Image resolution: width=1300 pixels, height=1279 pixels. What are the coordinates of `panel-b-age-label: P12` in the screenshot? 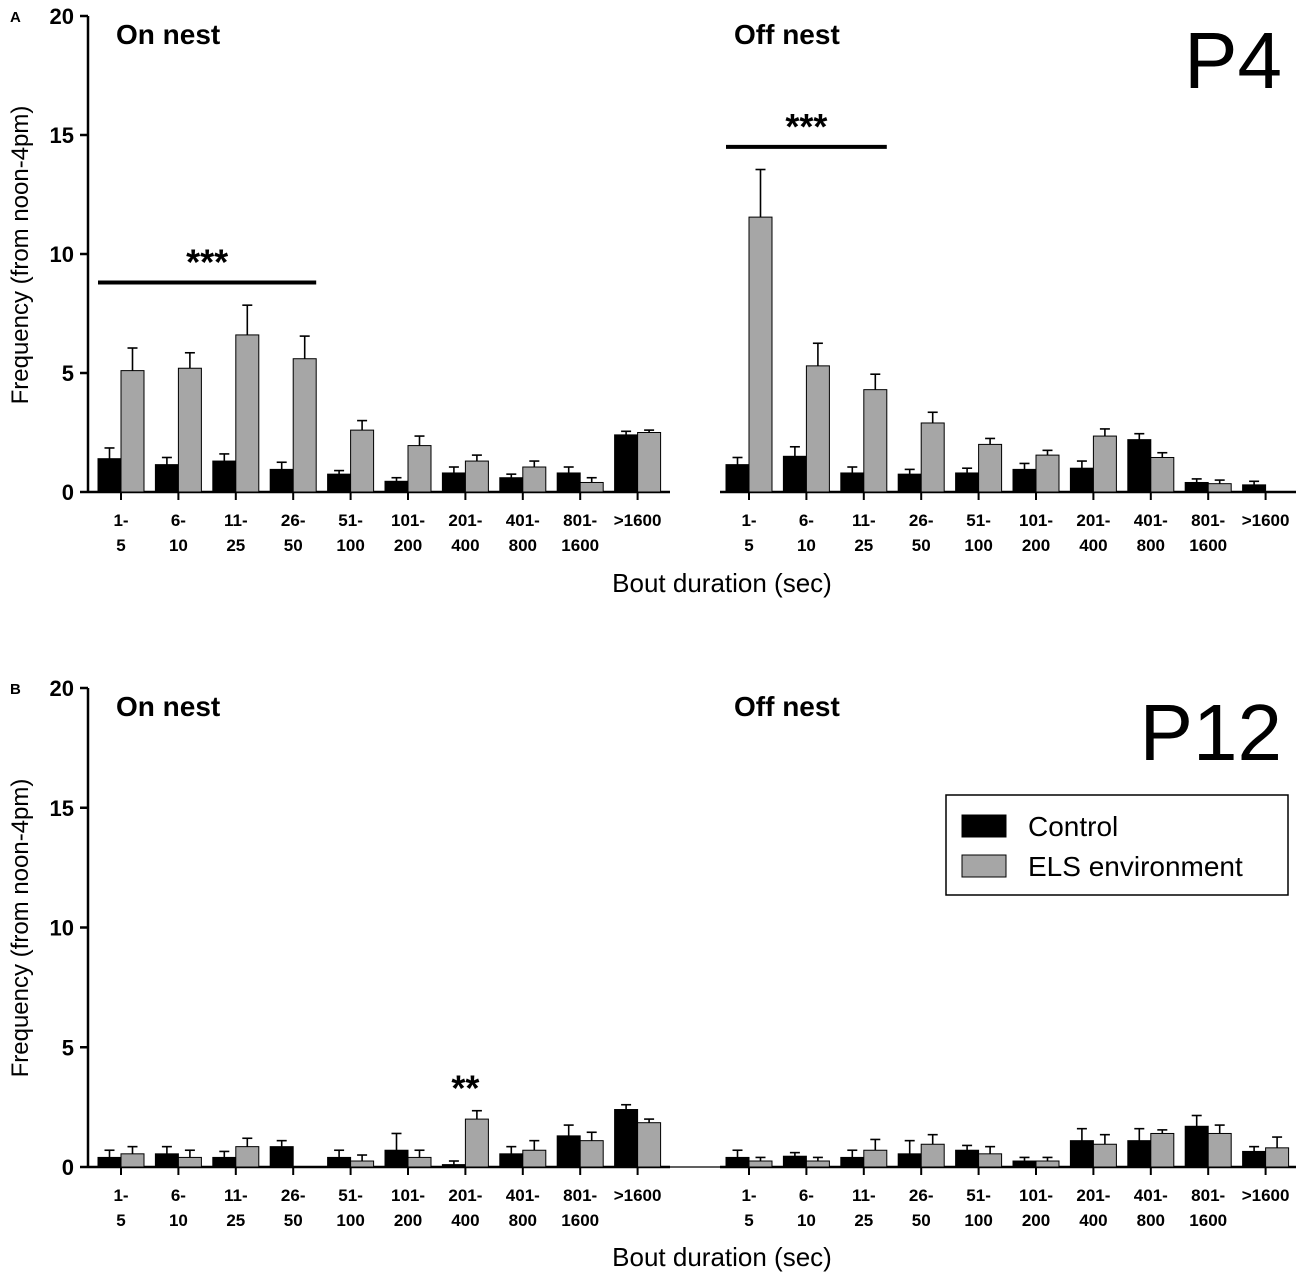 It's located at (1211, 732).